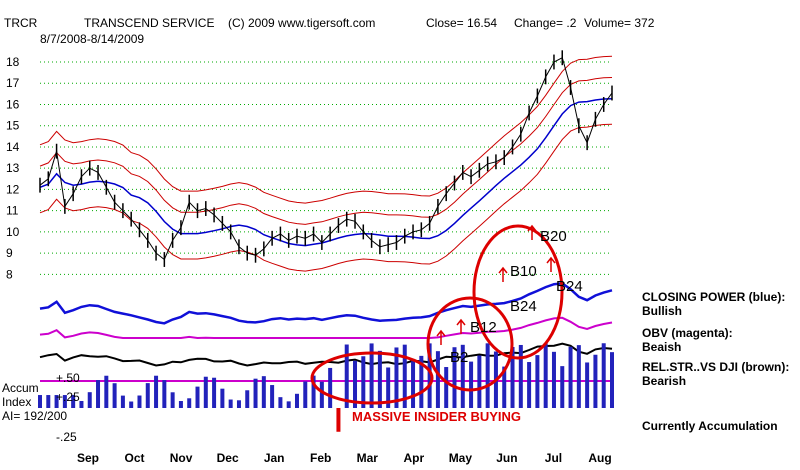  Describe the element at coordinates (66, 437) in the screenshot. I see `accum-tick-minus25: -.25` at that location.